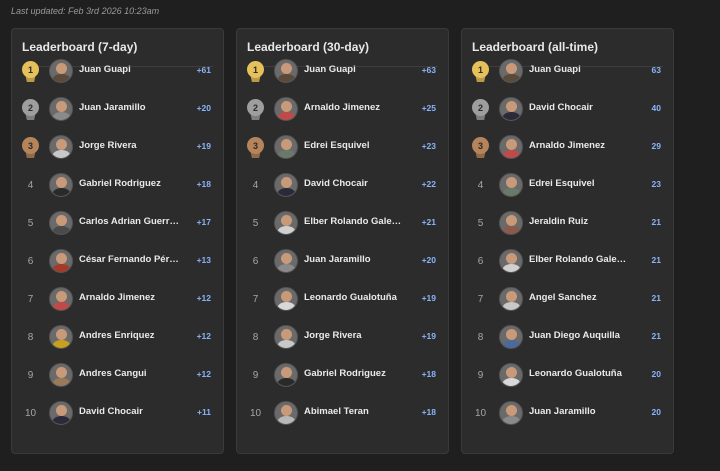  I want to click on player-name: Andres Enriquez, so click(117, 335).